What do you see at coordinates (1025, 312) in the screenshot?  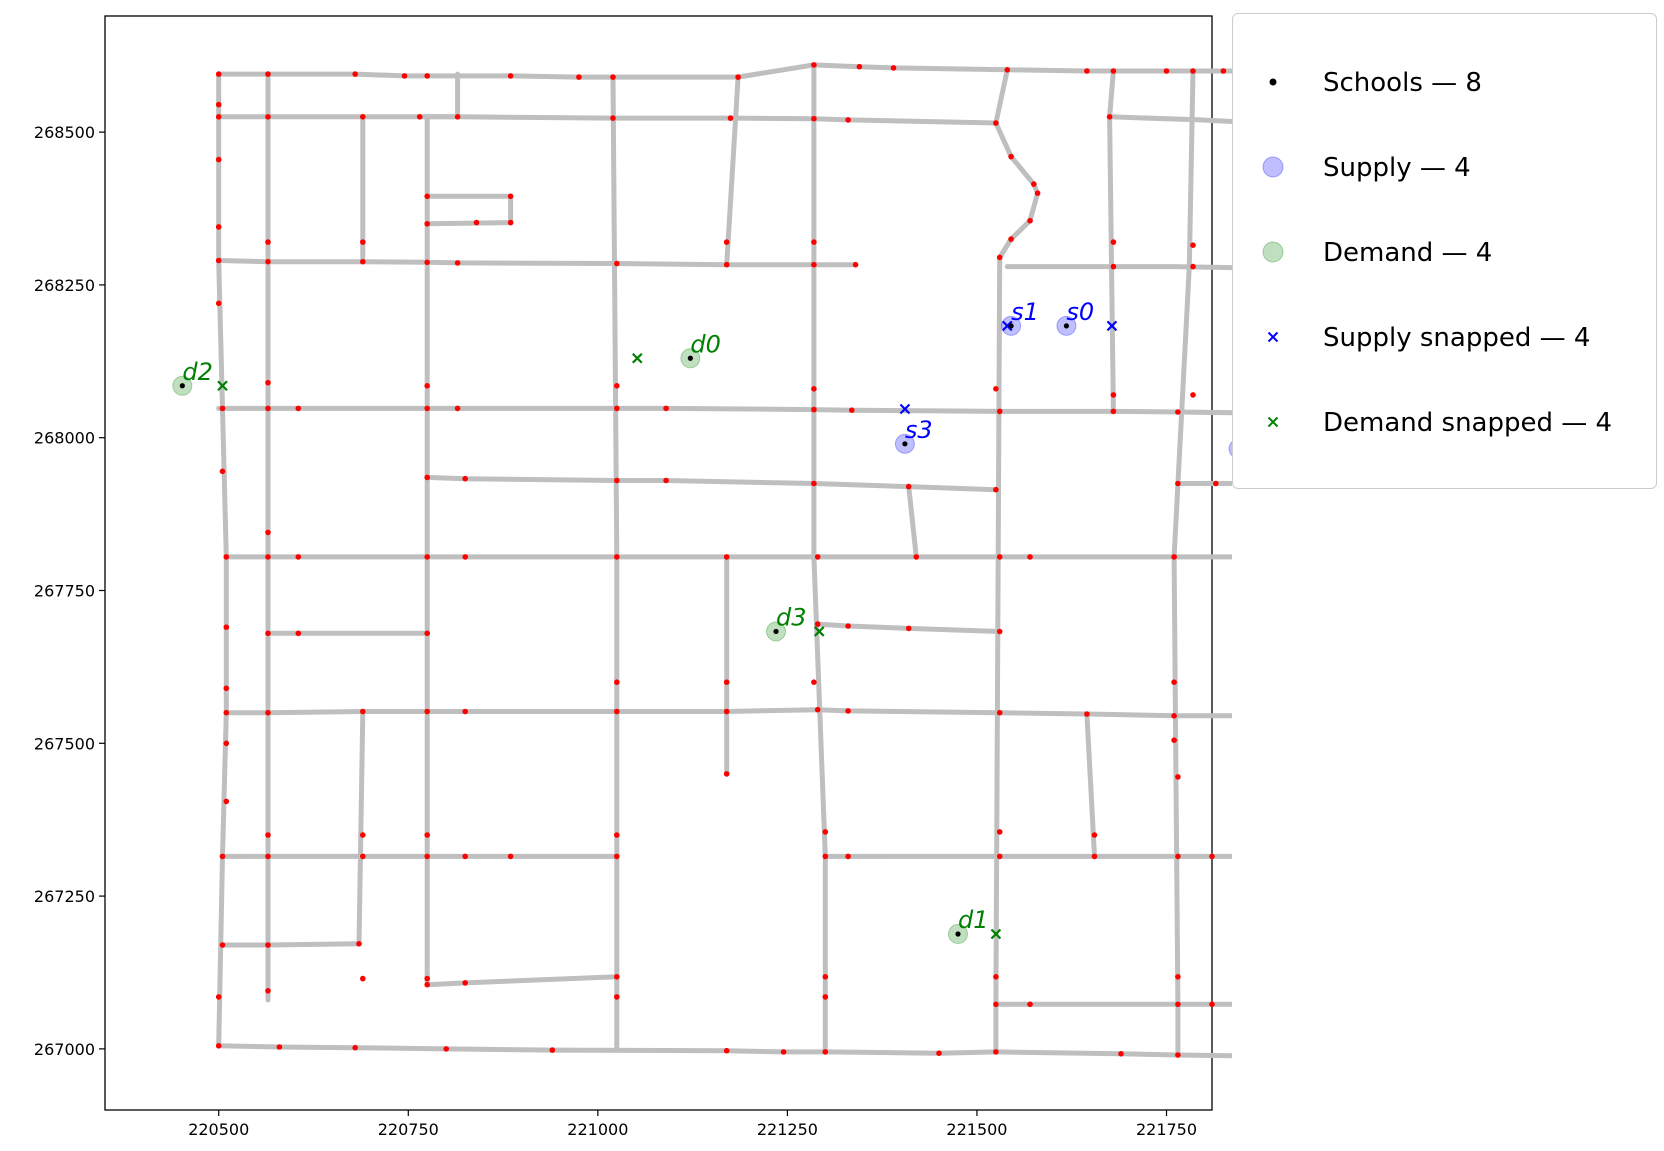 I see `supply-label: s1` at bounding box center [1025, 312].